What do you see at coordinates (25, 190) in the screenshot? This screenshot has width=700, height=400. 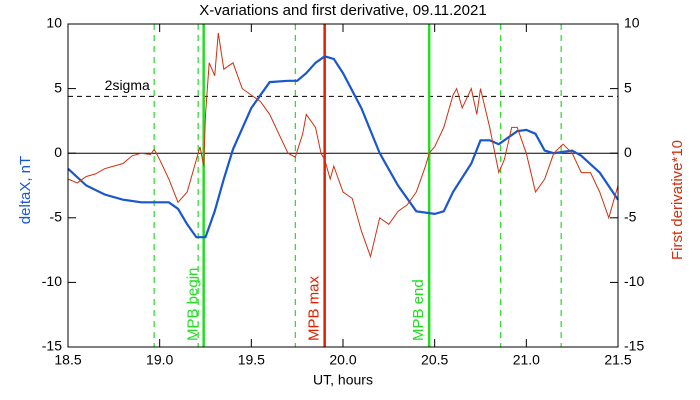 I see `y-axis-label: deltaX, nT` at bounding box center [25, 190].